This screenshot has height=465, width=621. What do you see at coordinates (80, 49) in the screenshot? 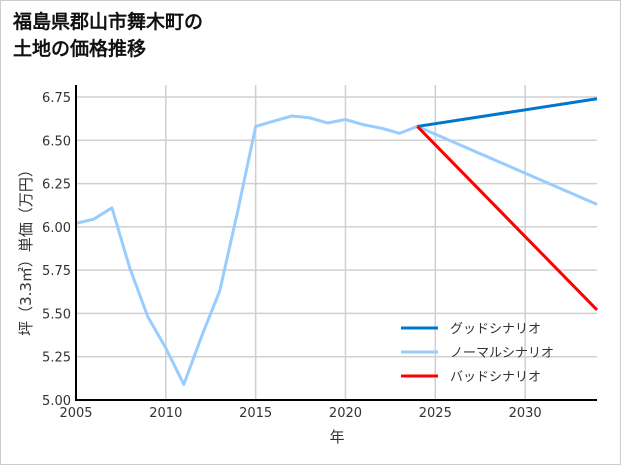
I see `title-line-2: 土地の価格推移` at bounding box center [80, 49].